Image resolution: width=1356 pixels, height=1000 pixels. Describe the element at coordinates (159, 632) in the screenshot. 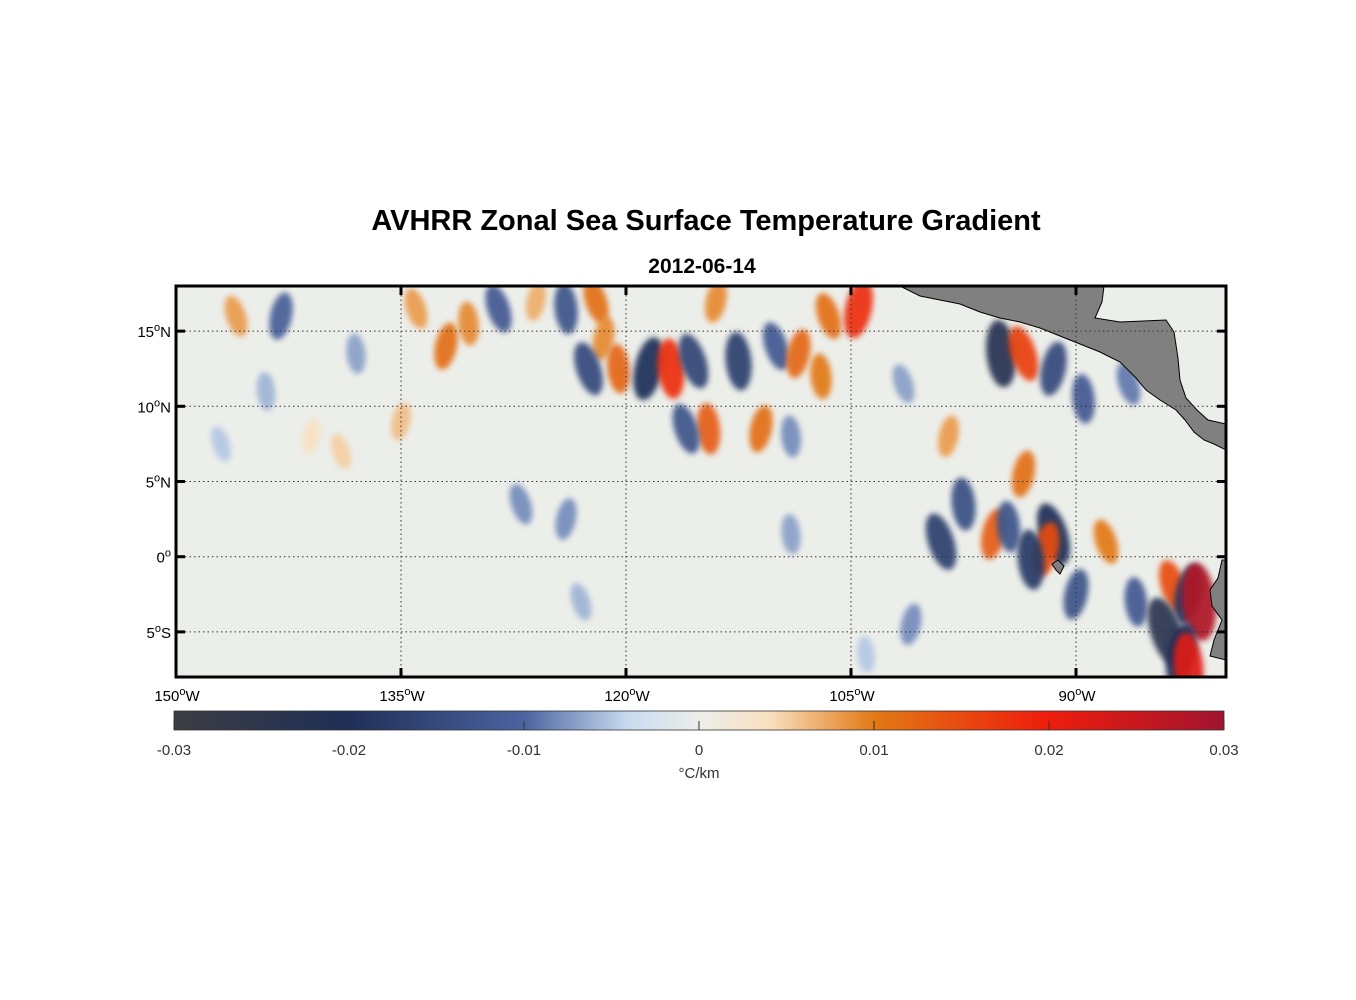

I see `y-tick-label: 5oS` at that location.